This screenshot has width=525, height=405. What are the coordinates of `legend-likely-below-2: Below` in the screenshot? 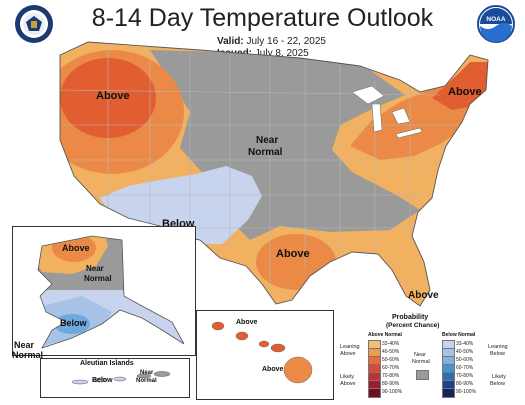 It's located at (497, 384).